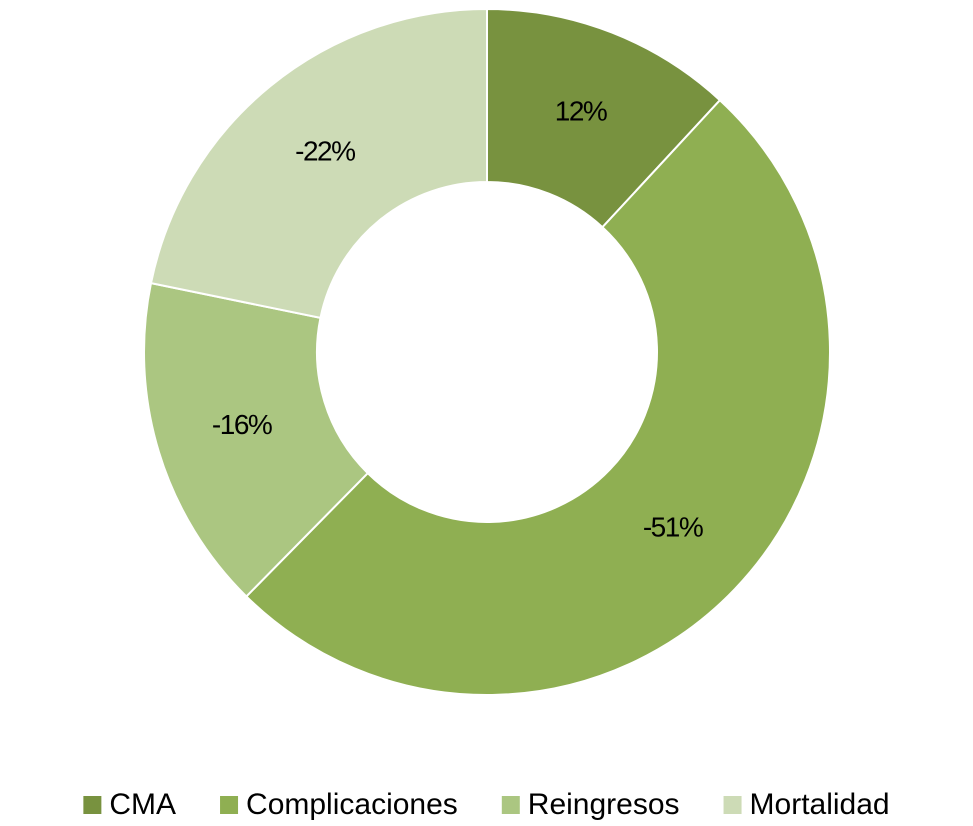 This screenshot has height=826, width=973. I want to click on value-label: 12%, so click(581, 111).